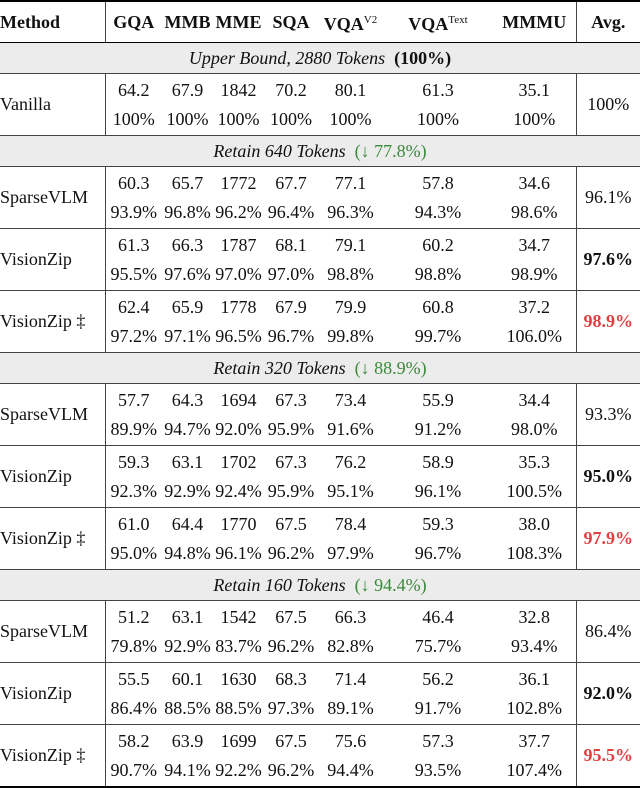 This screenshot has height=788, width=640. Describe the element at coordinates (350, 414) in the screenshot. I see `score-cell: 73.4 91.6%` at that location.